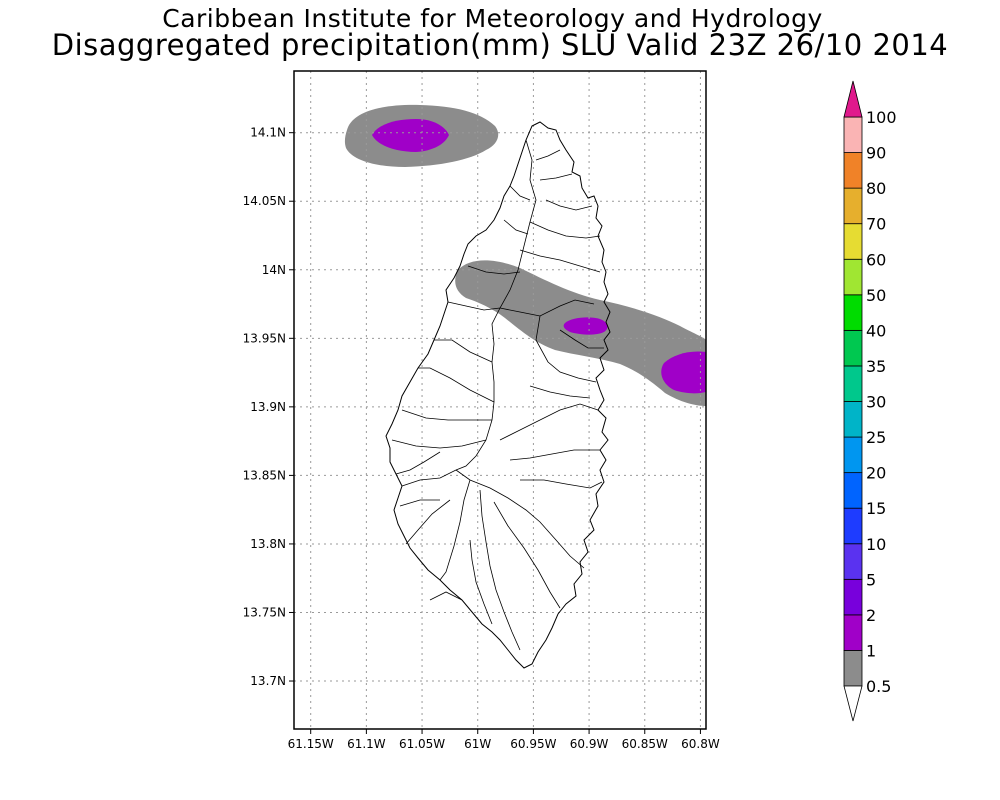 The height and width of the screenshot is (800, 1000). I want to click on colorbar-label: 40, so click(876, 330).